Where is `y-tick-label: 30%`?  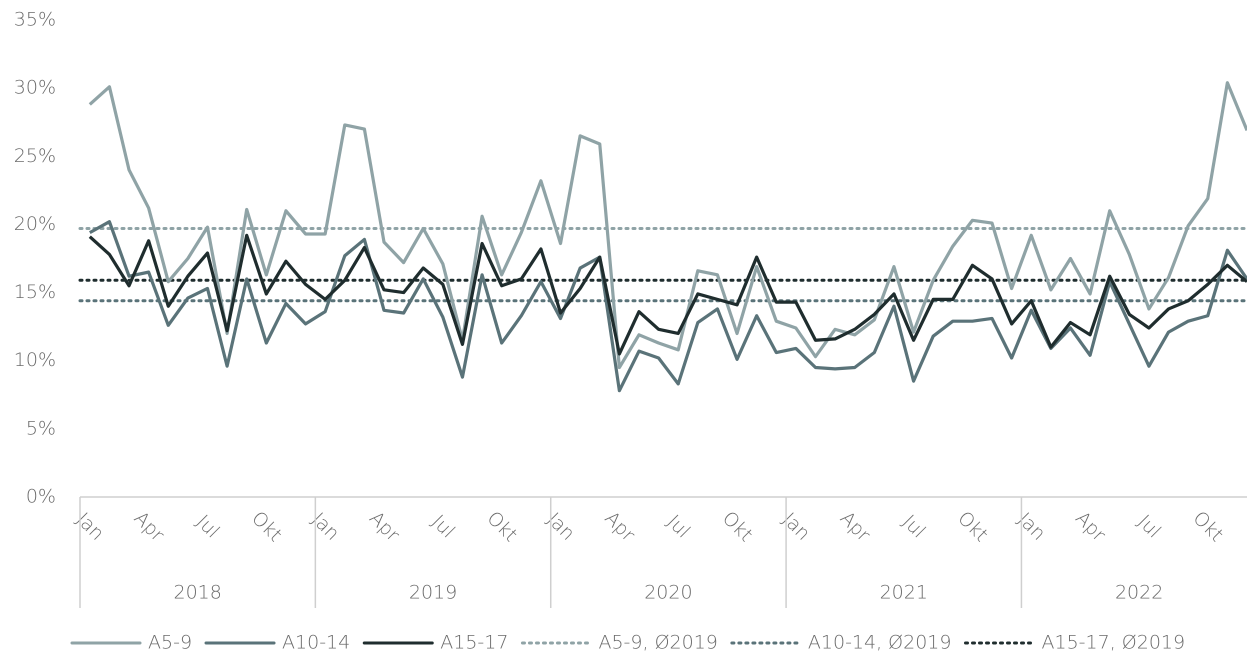
y-tick-label: 30% is located at coordinates (35, 88).